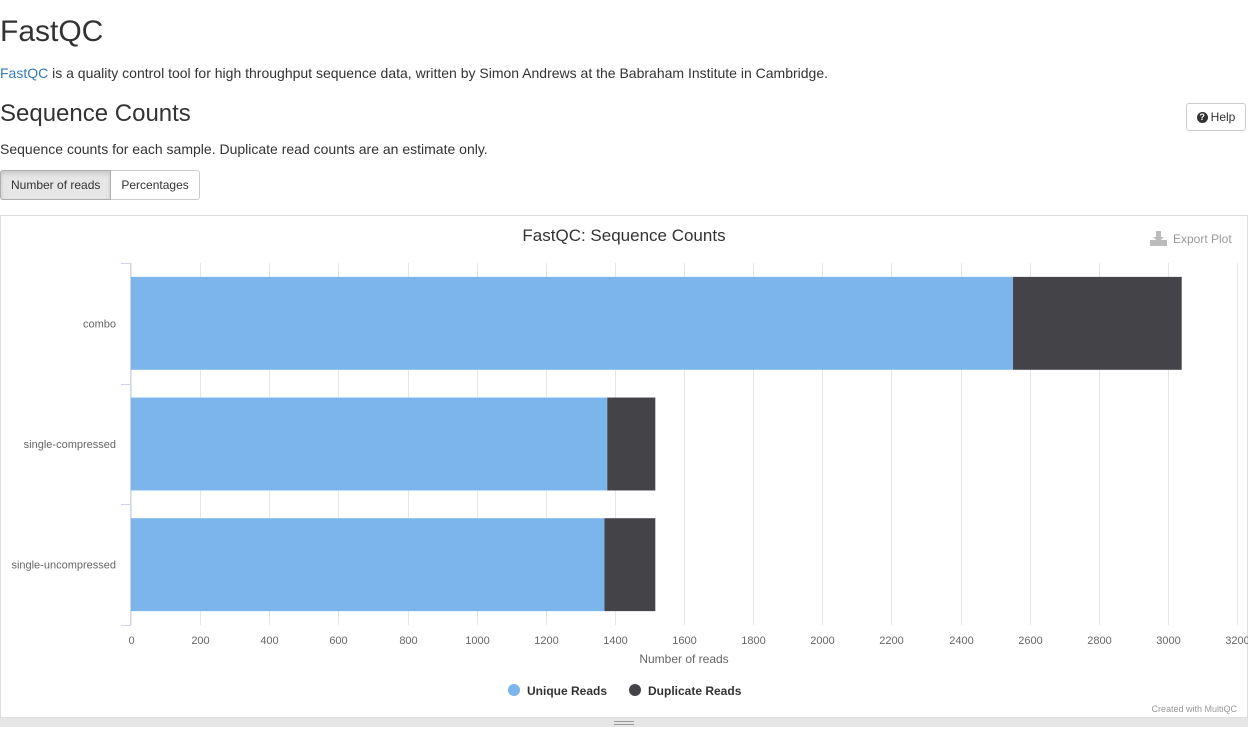 The image size is (1248, 747). I want to click on export-plot-button: Export Plot, so click(1191, 238).